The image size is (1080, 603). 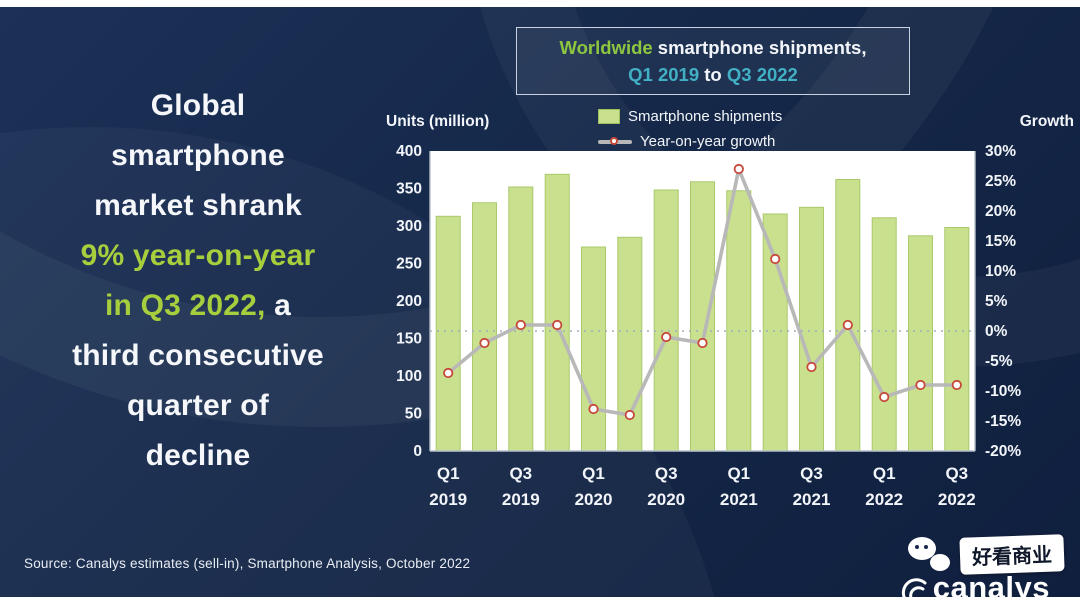 I want to click on title-segment: smartphone shipments,, so click(x=759, y=47).